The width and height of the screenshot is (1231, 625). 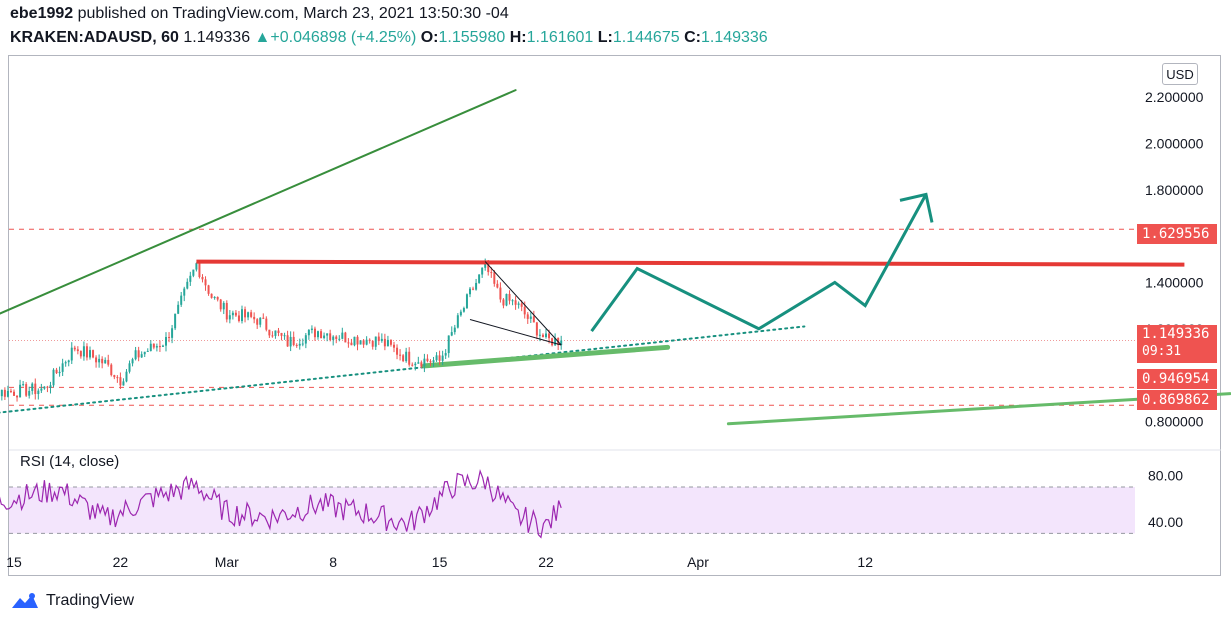 I want to click on price-axis-label: 1.800000, so click(x=1174, y=190).